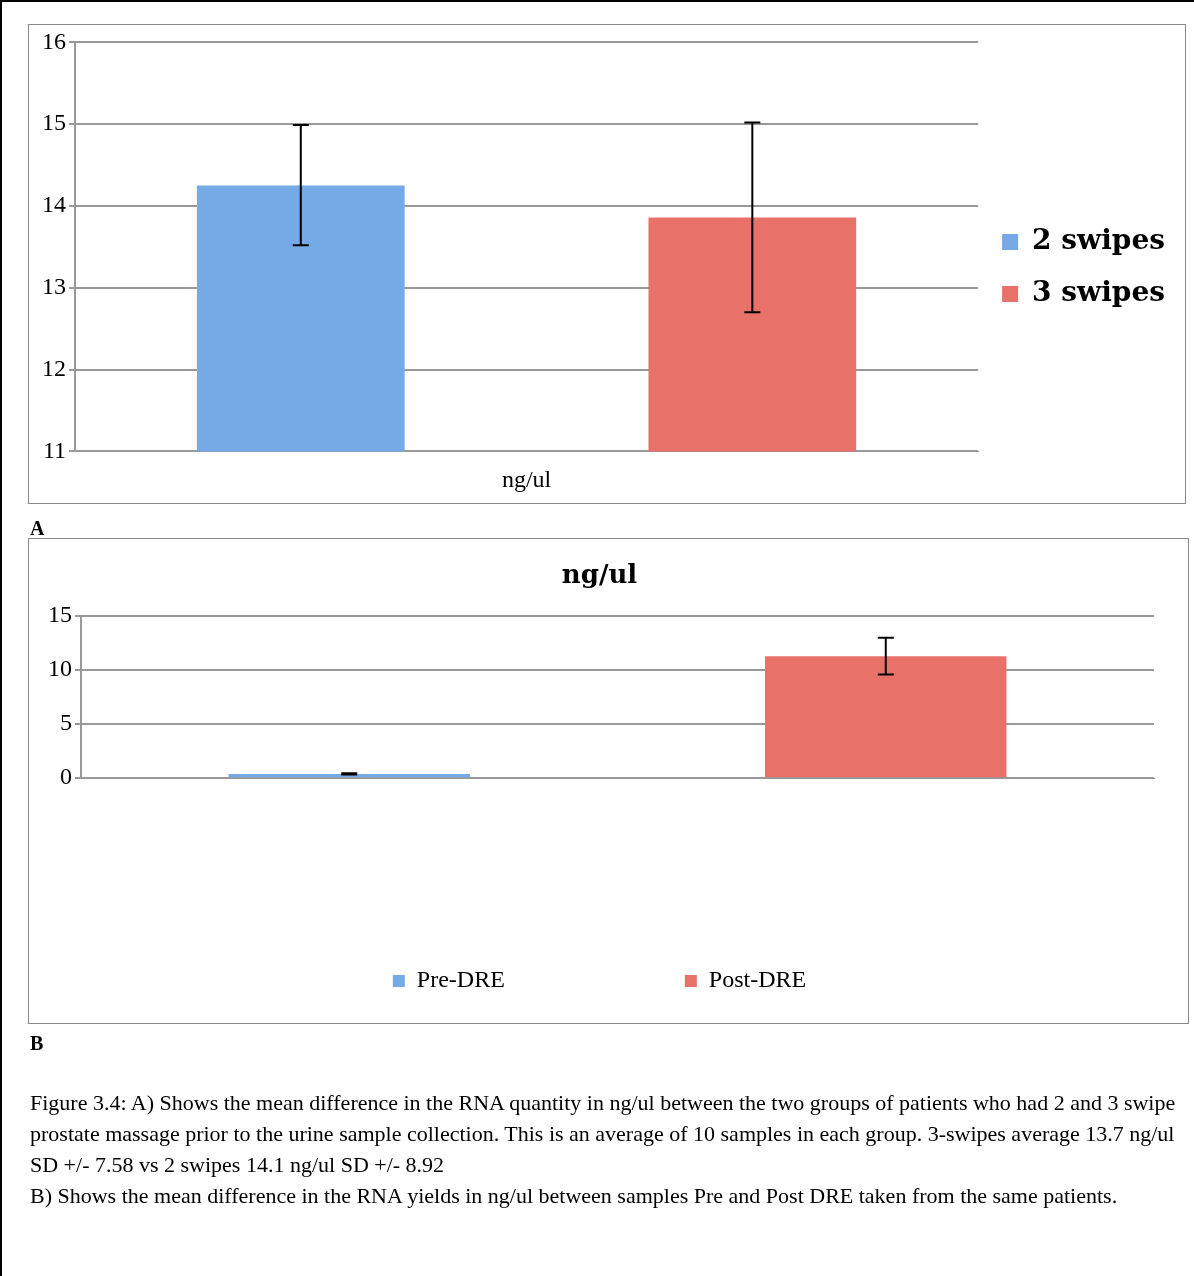 The height and width of the screenshot is (1276, 1194). I want to click on y-tick-label: 12, so click(54, 367).